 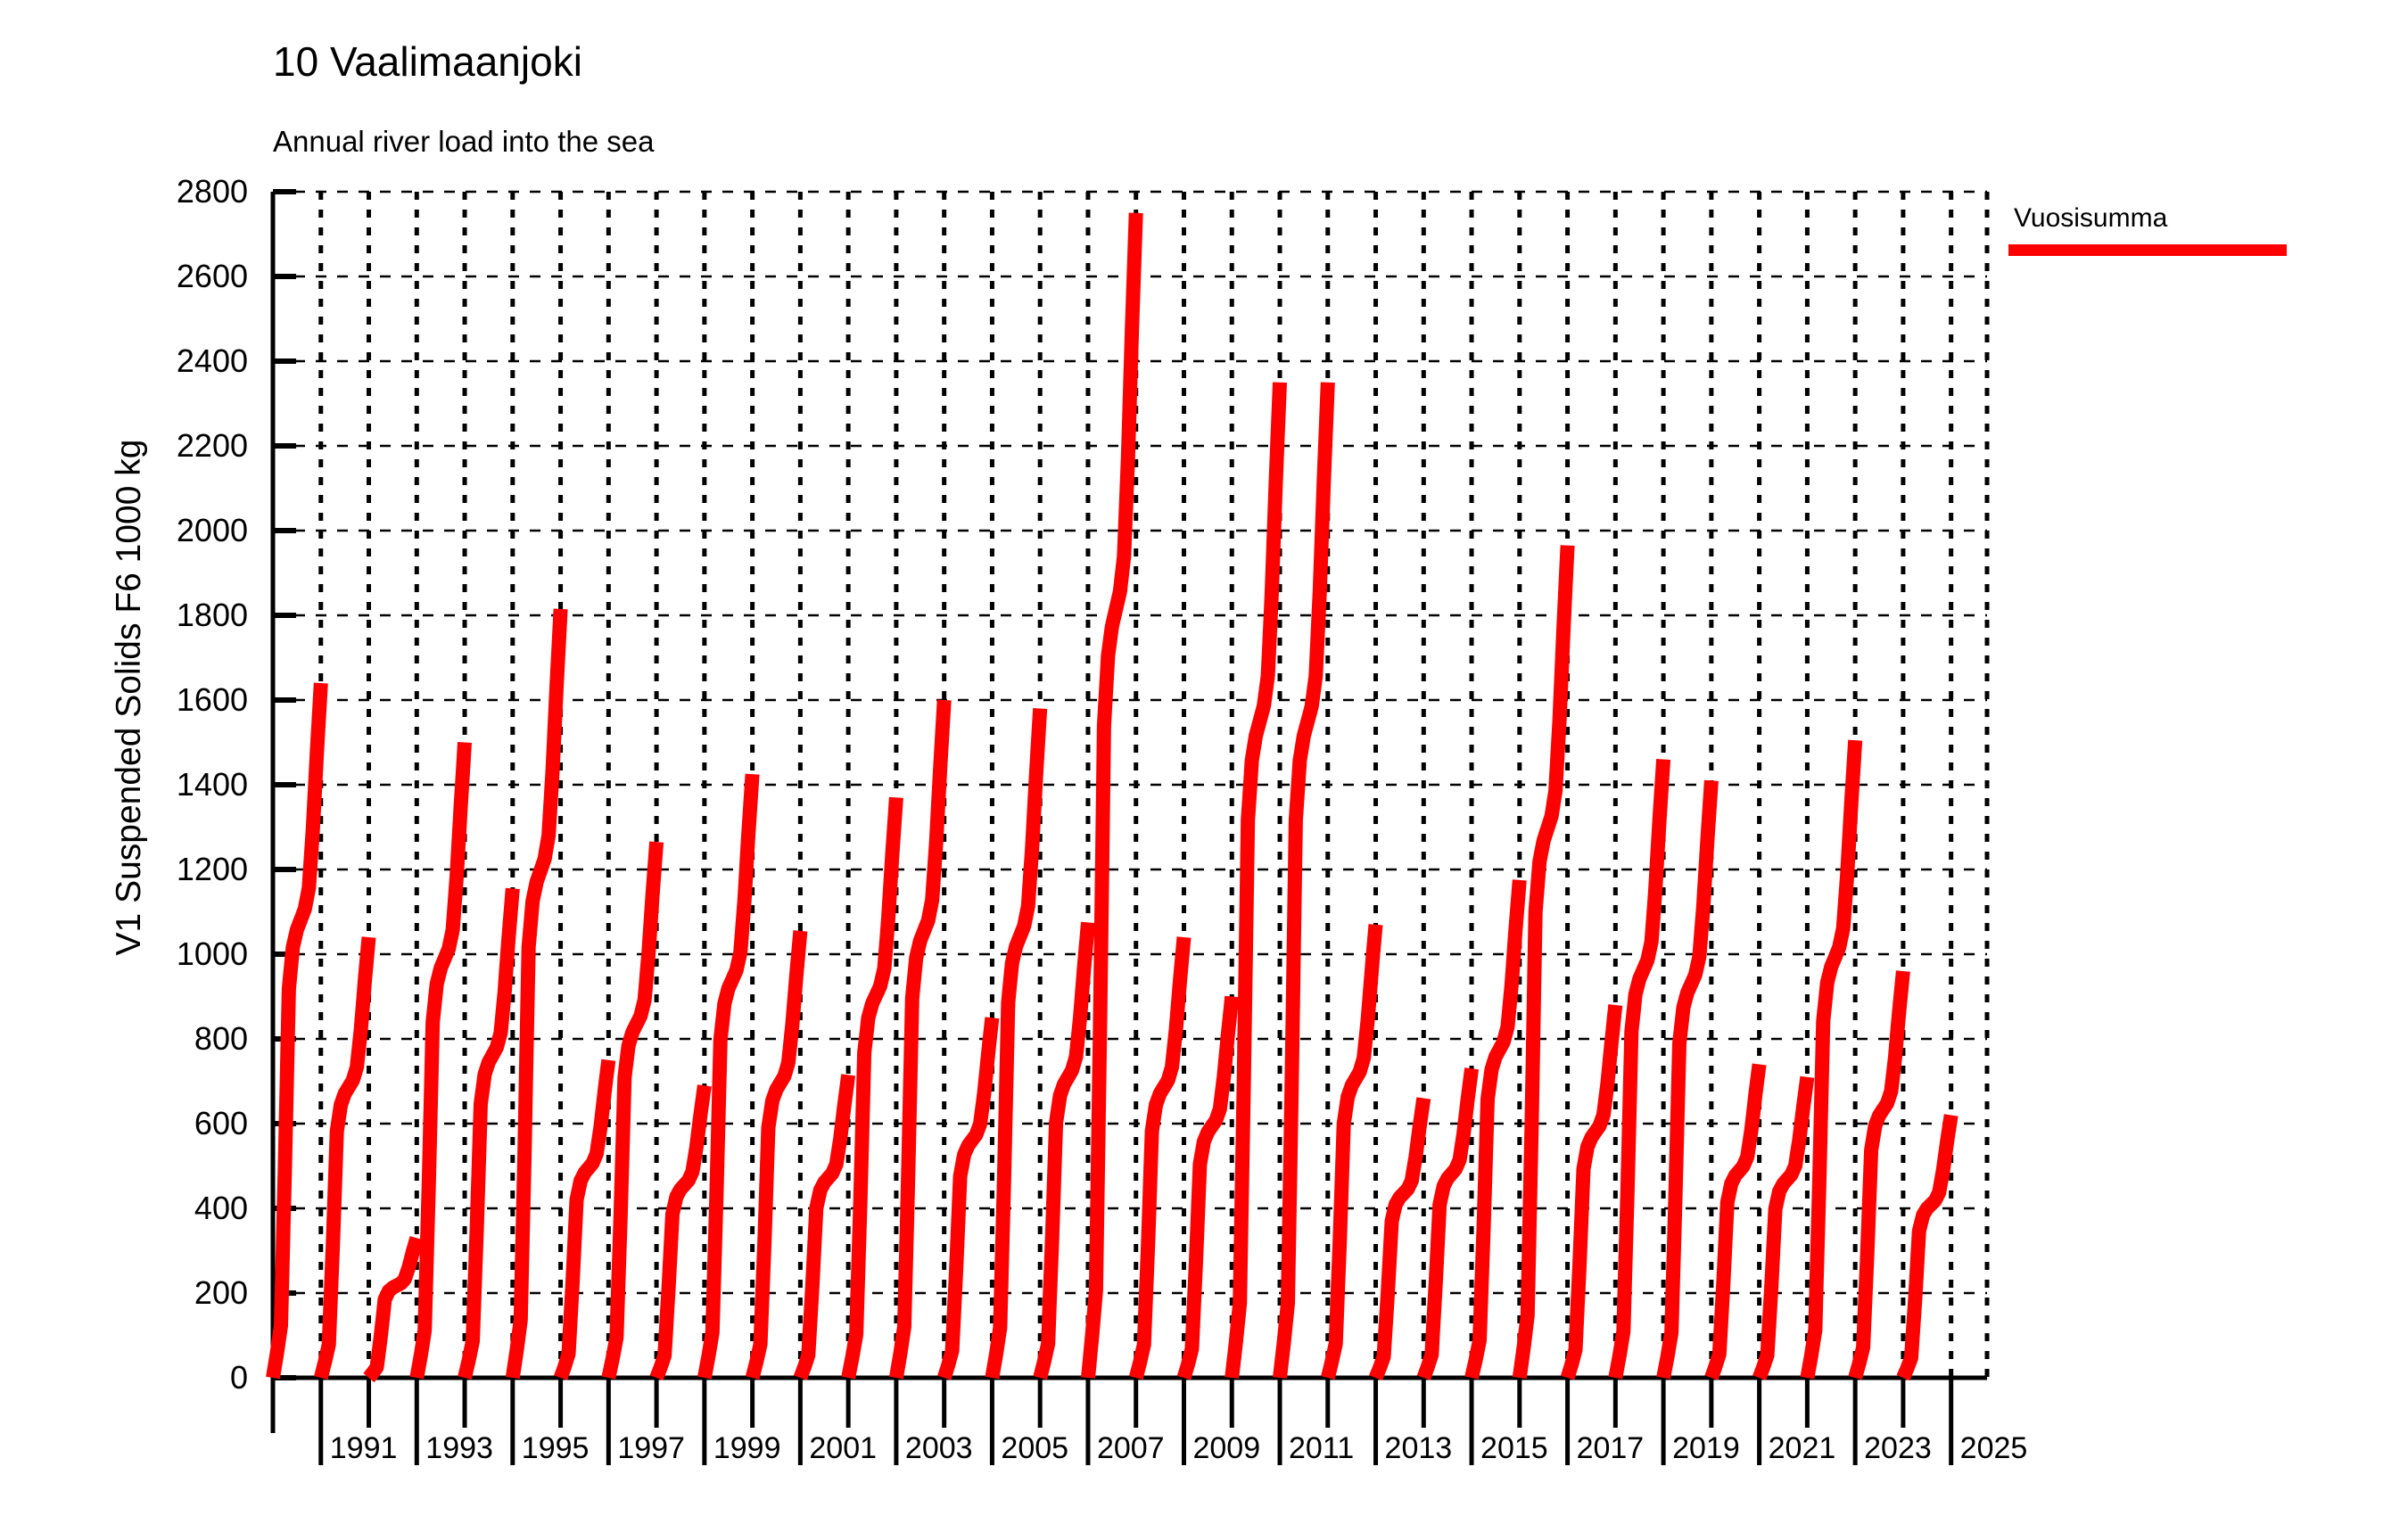 I want to click on y-tick-label: 800, so click(x=221, y=1038).